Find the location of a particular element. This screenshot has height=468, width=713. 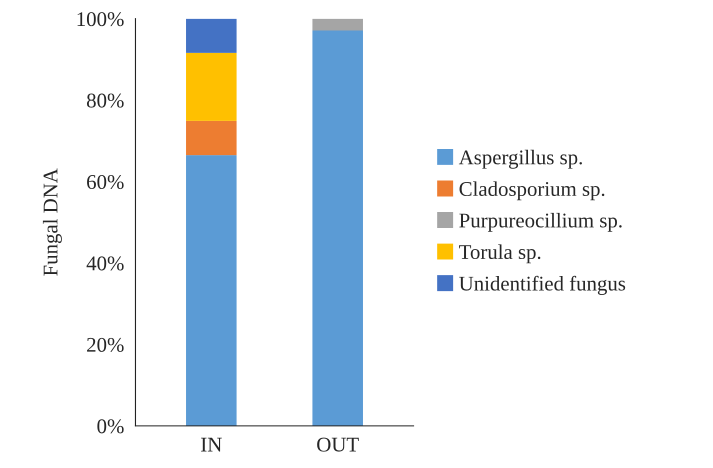

y-tick-label: 40% is located at coordinates (105, 263).